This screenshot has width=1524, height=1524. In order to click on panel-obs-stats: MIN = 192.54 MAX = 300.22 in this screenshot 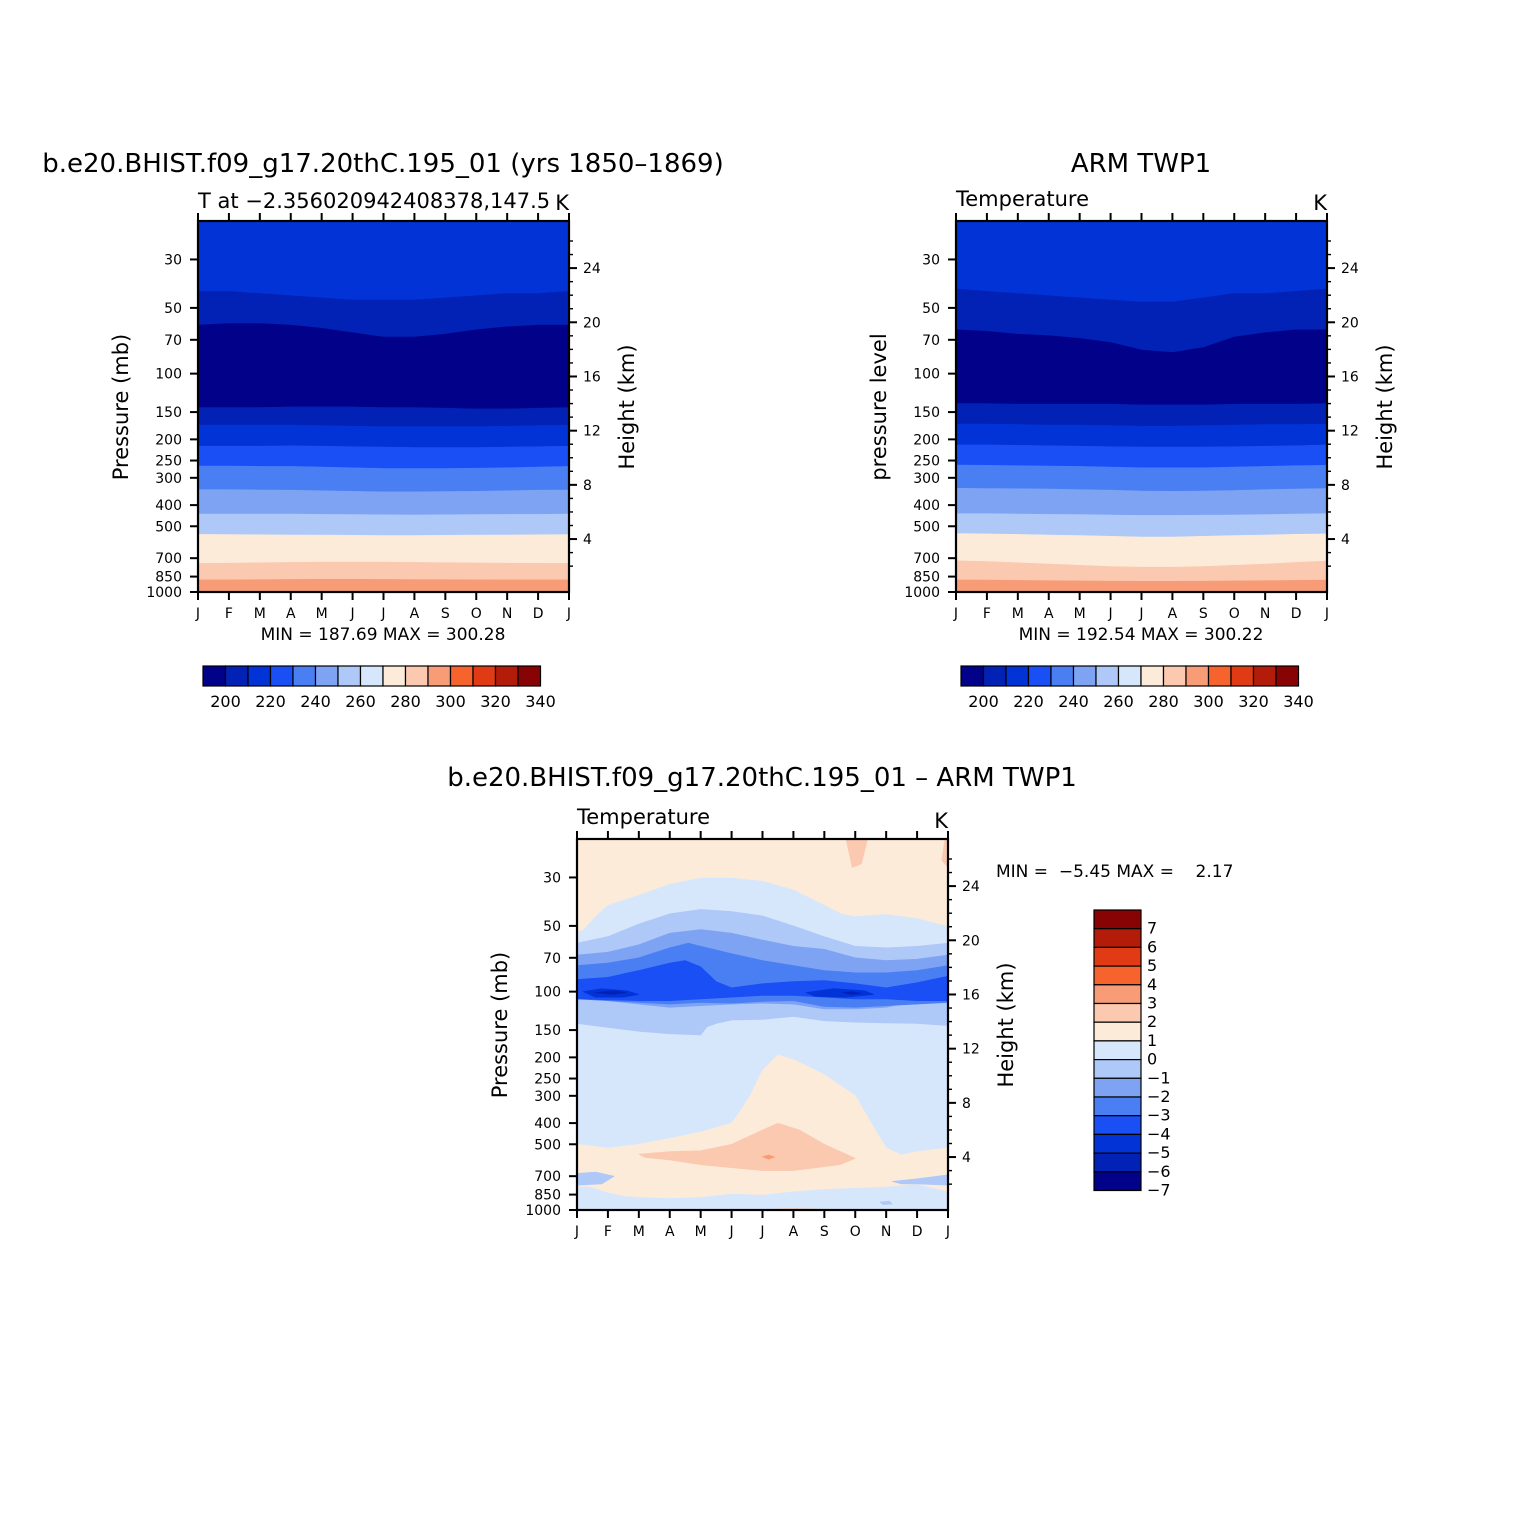, I will do `click(1141, 635)`.